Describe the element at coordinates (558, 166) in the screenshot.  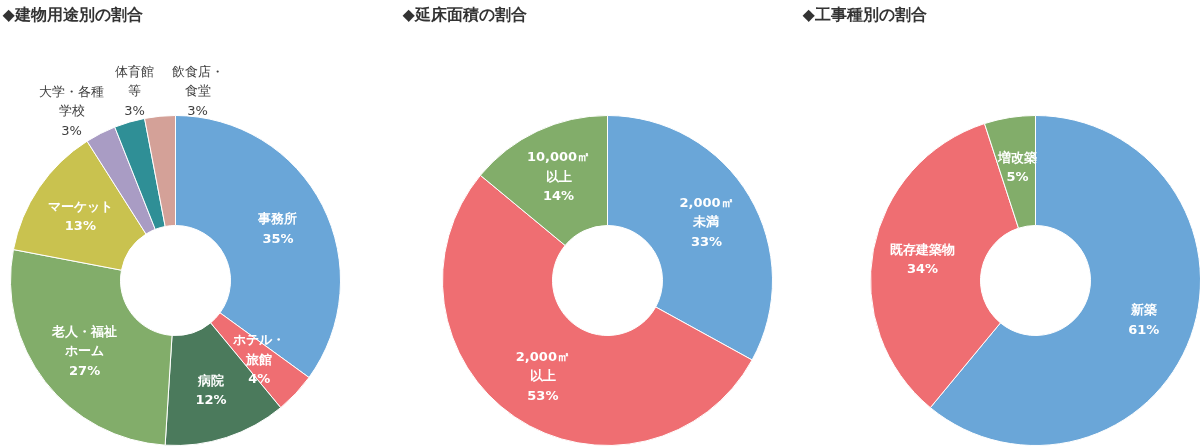
I see `slice-label: 10,000㎡以上` at that location.